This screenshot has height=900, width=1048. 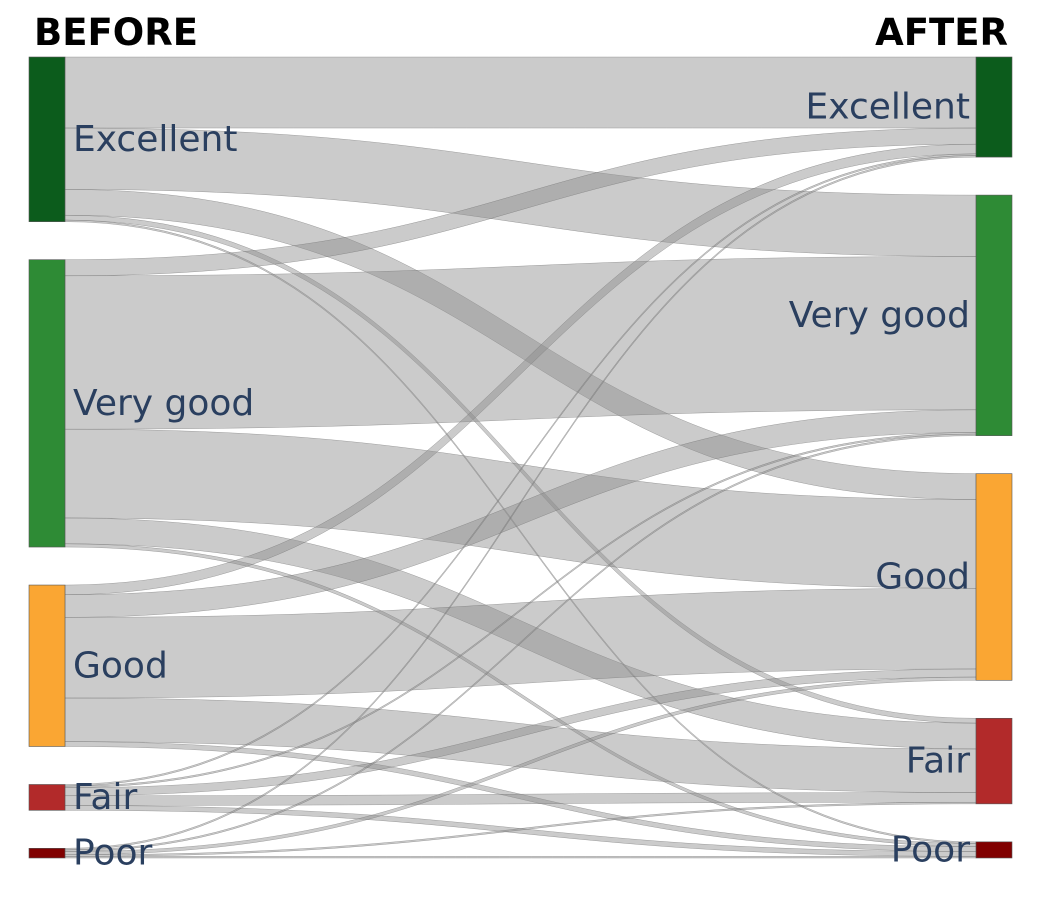 What do you see at coordinates (47, 853) in the screenshot?
I see `node-before-poor` at bounding box center [47, 853].